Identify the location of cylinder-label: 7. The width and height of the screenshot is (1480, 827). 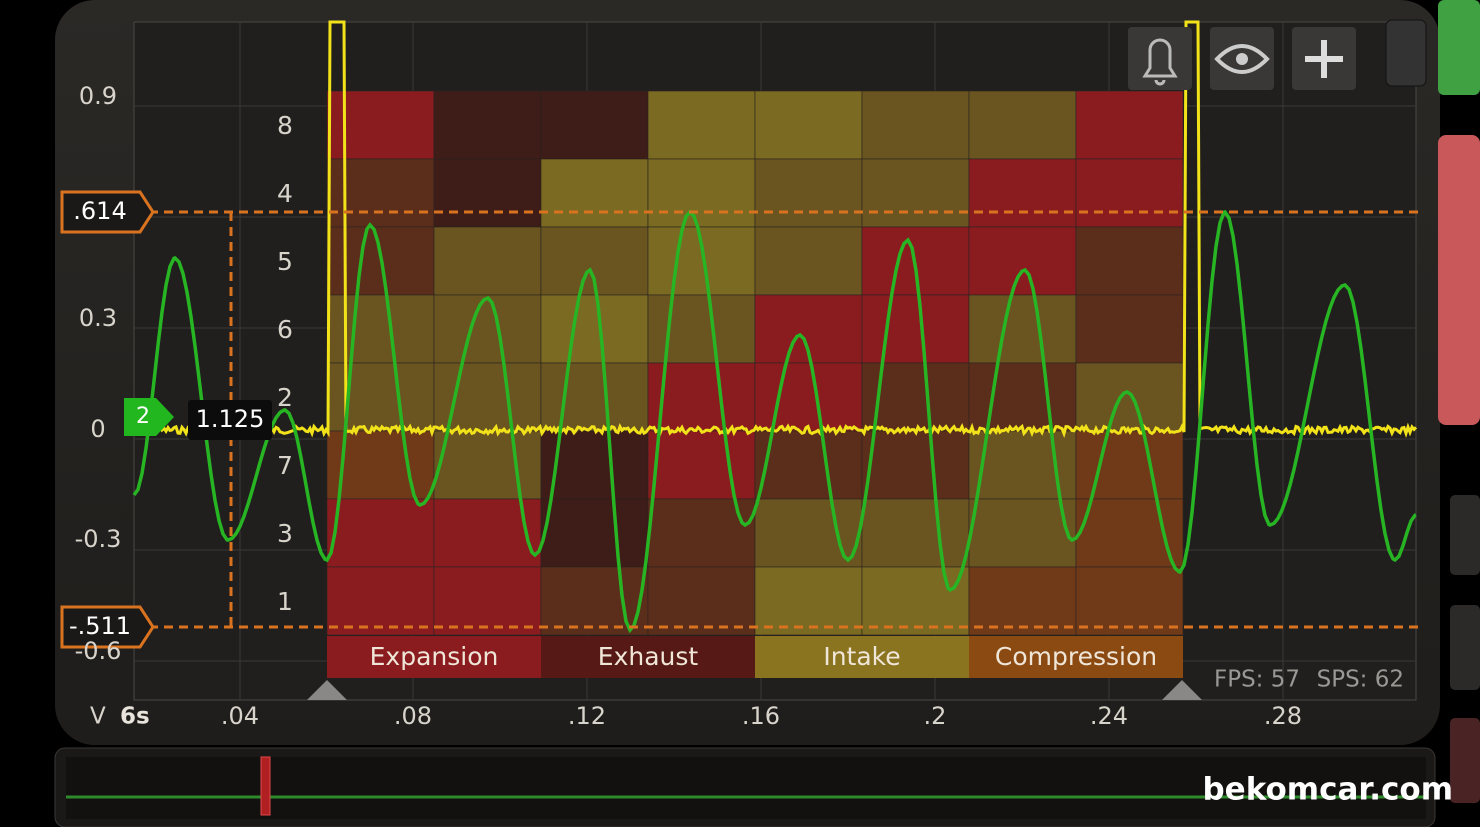
(285, 465).